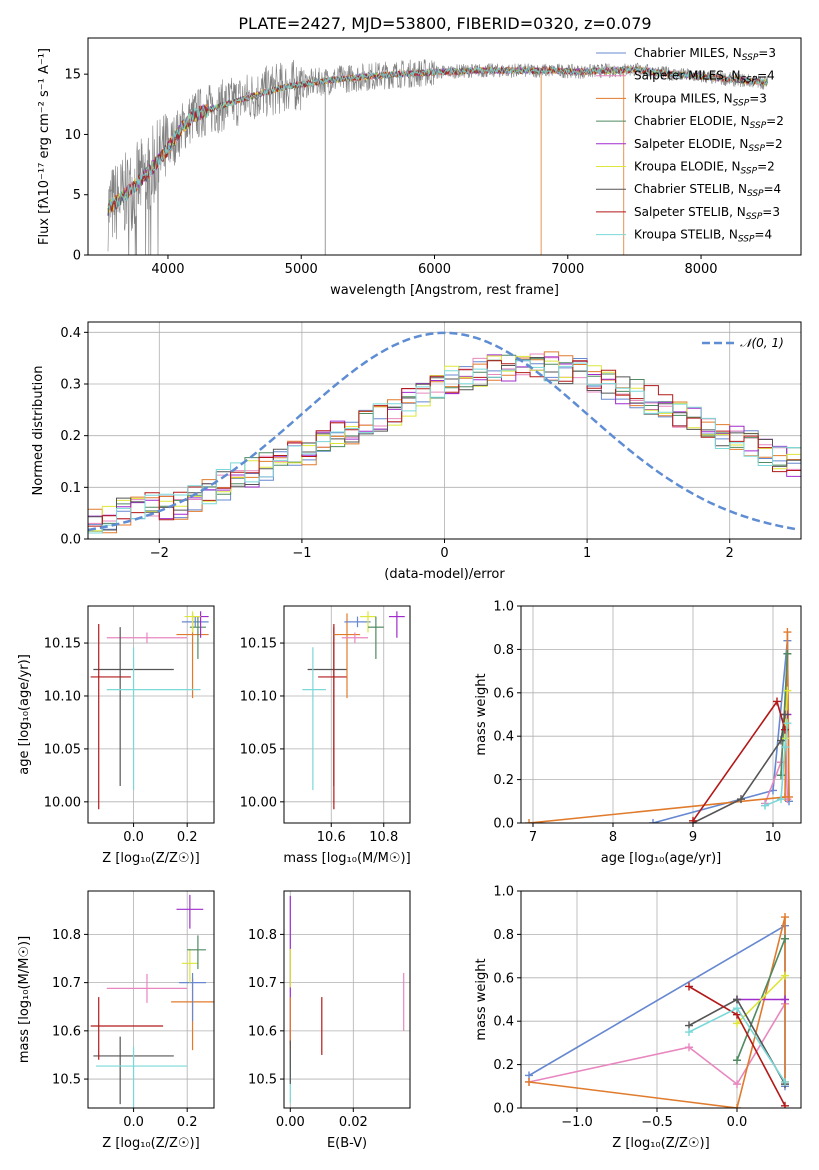 The height and width of the screenshot is (1170, 819). I want to click on legend-entry-tail: =2, so click(774, 144).